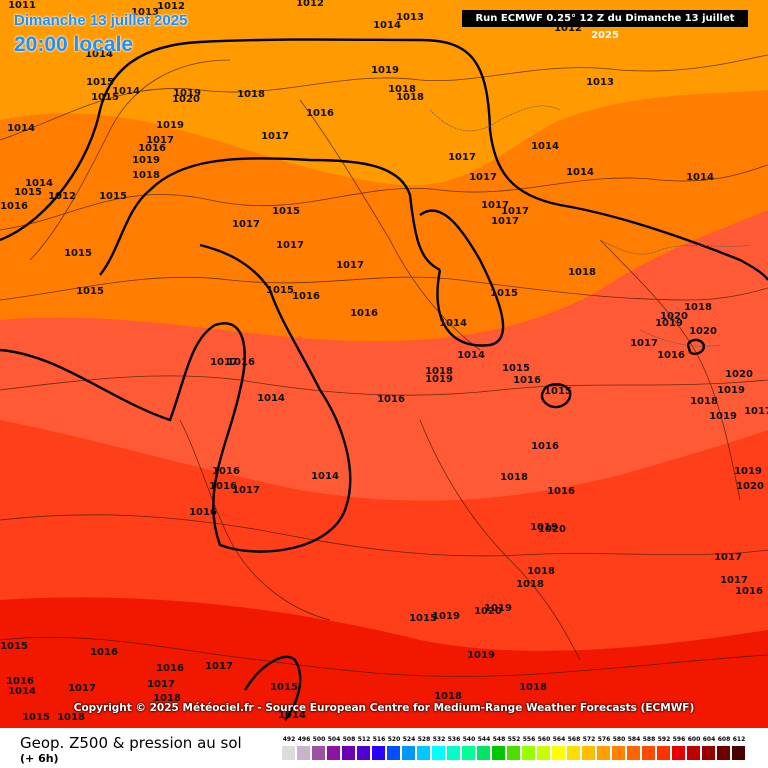 The width and height of the screenshot is (768, 768). I want to click on legend-label: 516, so click(379, 739).